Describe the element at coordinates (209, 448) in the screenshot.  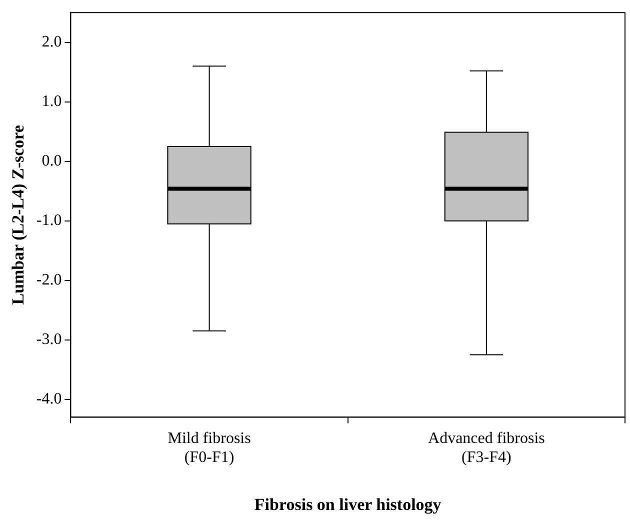
I see `x-tick-label: Mild fibrosis (F0-F1)` at that location.